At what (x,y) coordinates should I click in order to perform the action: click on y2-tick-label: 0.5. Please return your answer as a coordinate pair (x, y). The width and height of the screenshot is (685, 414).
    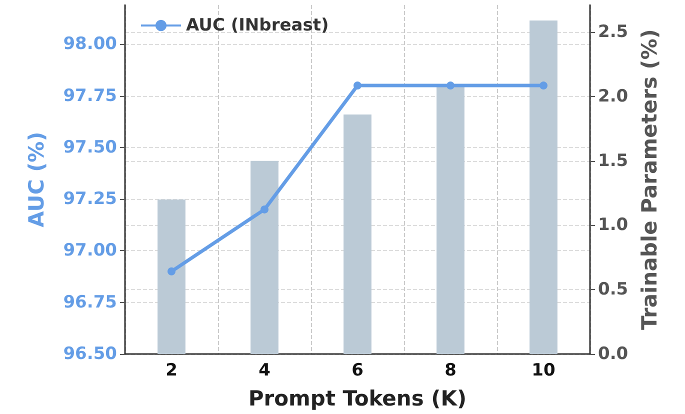
    Looking at the image, I should click on (613, 290).